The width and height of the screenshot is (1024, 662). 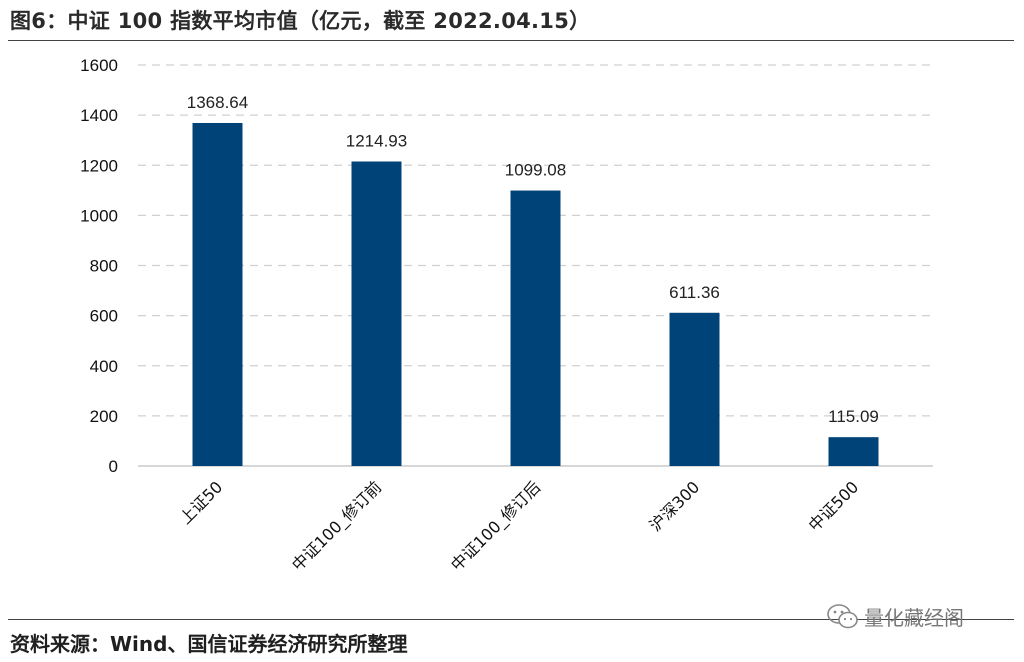 What do you see at coordinates (209, 644) in the screenshot?
I see `source-note: 资料来源：Wind、国信证券经济研究所整理` at bounding box center [209, 644].